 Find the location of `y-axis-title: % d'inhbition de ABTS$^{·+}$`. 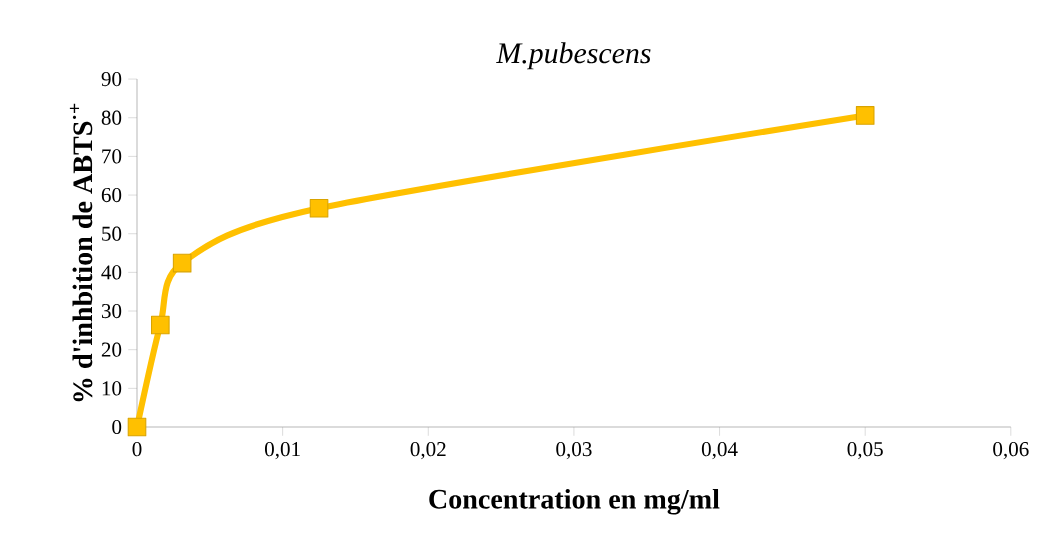

y-axis-title: % d'inhbition de ABTS$^{·+}$ is located at coordinates (81, 252).